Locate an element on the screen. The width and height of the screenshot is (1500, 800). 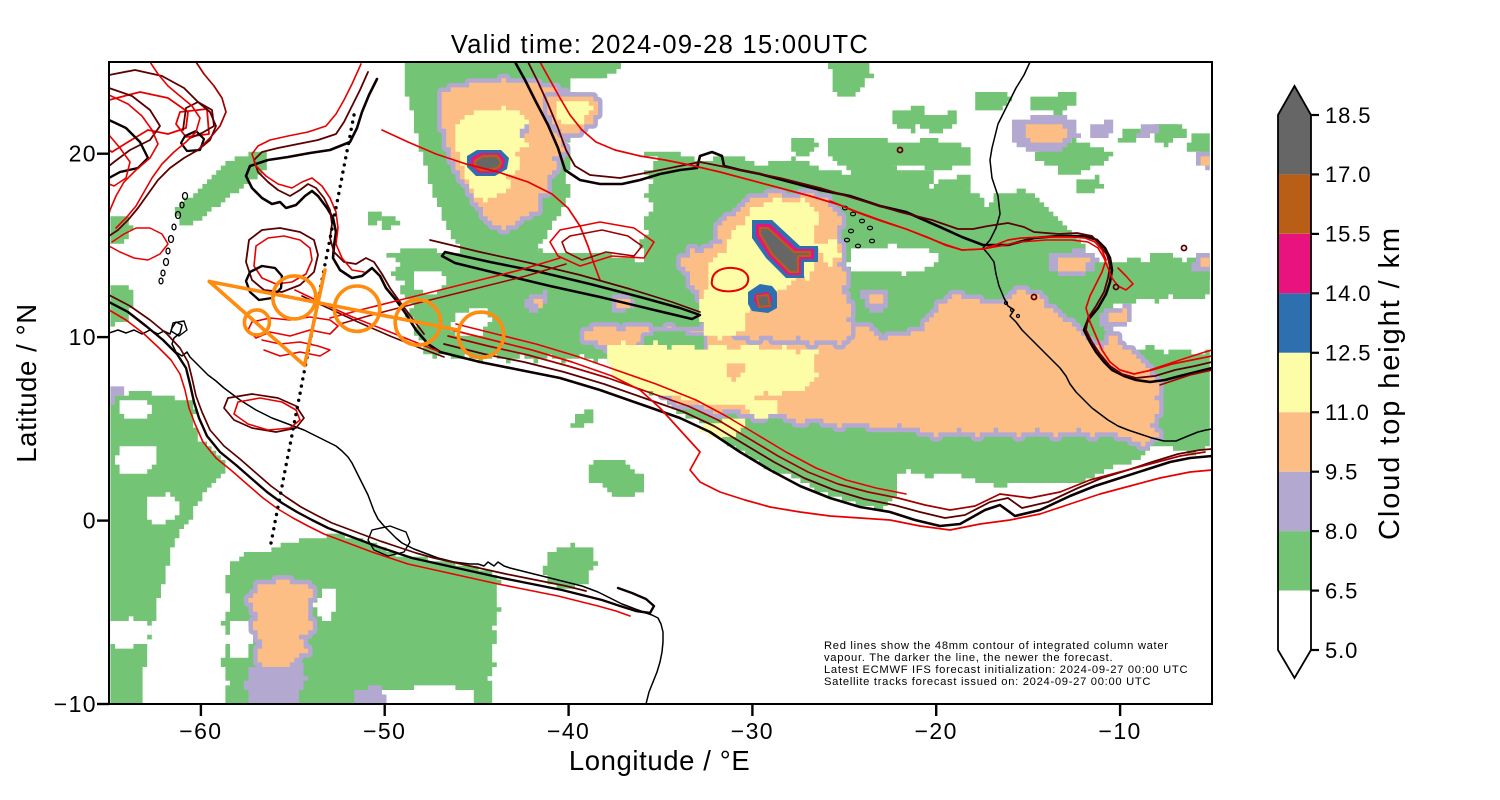
svg-text: Cloud top height / km is located at coordinates (1390, 383).